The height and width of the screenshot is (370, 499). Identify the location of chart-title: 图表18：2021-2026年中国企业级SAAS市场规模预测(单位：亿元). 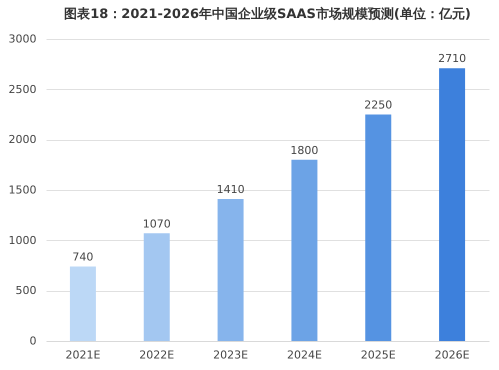
(267, 14).